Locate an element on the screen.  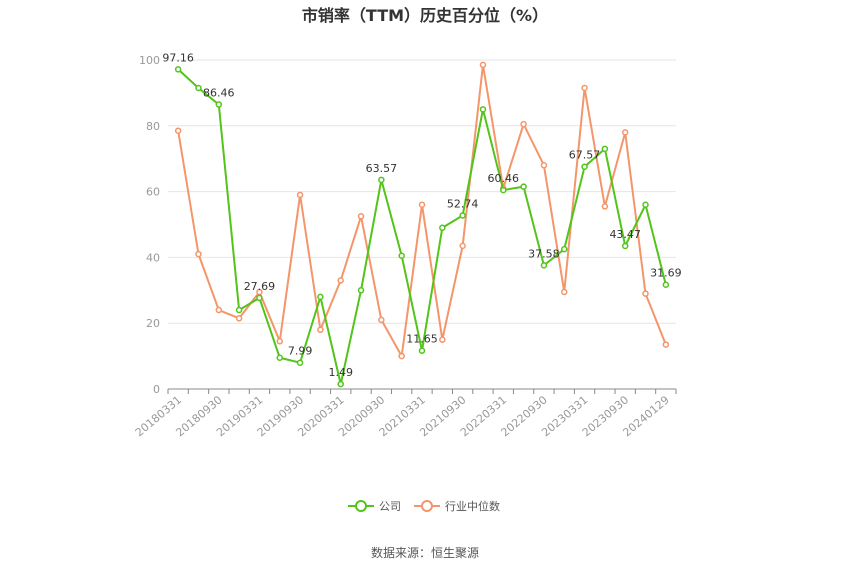
source-note: 数据来源：恒生聚源 is located at coordinates (425, 552).